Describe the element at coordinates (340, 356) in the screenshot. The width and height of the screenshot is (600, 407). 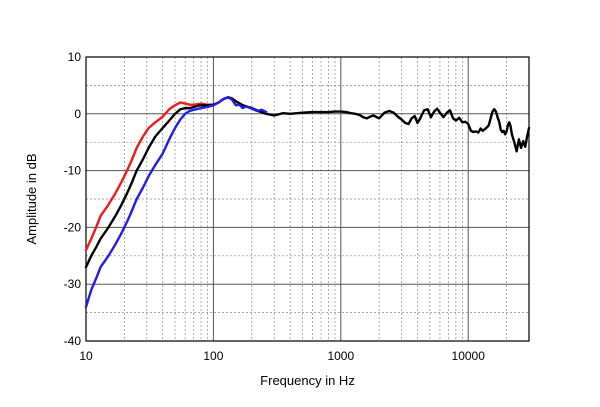
I see `x-tick-label: 1000` at that location.